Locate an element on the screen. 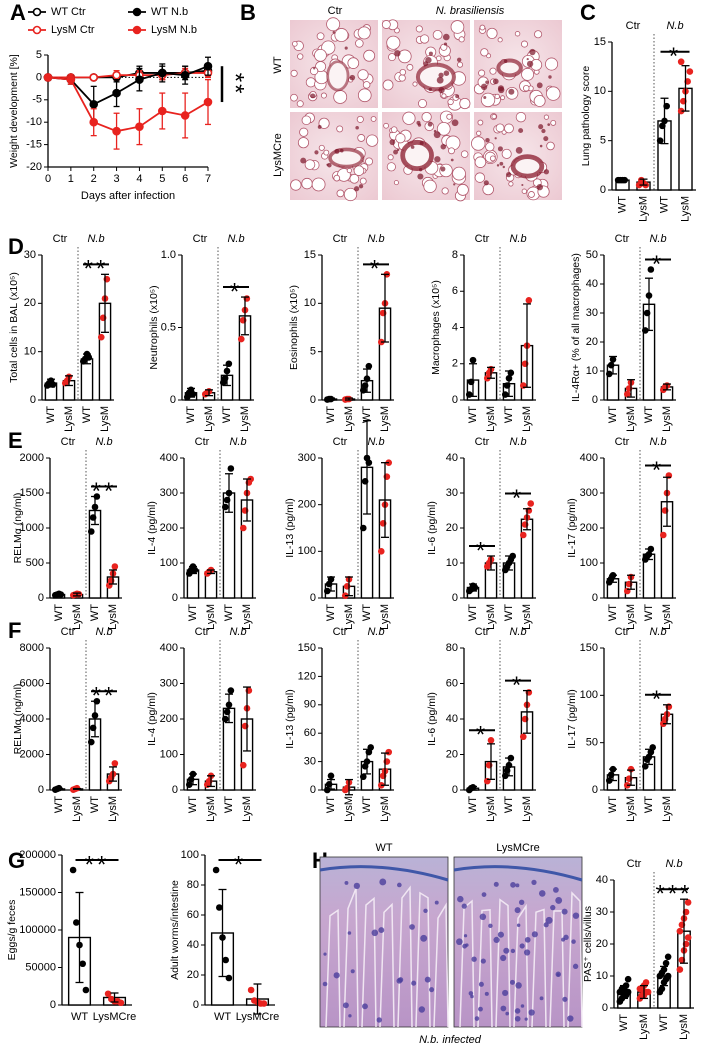 This screenshot has width=710, height=1050. y-tick-label: 20 is located at coordinates (452, 754).